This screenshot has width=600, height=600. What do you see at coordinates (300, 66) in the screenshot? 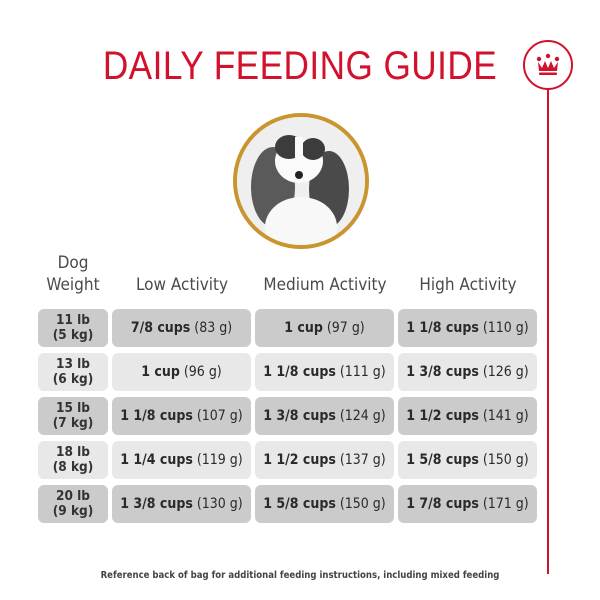
I see `page-title: DAILY FEEDING GUIDE` at bounding box center [300, 66].